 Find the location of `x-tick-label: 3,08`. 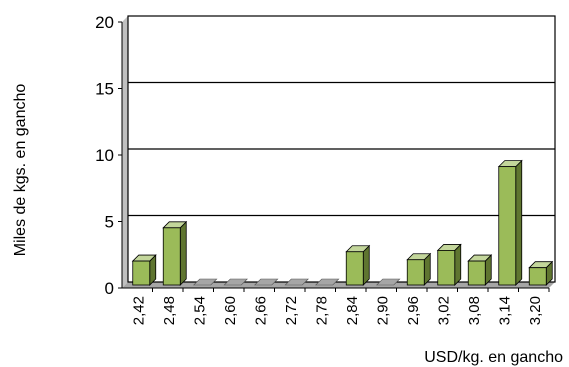

x-tick-label: 3,08 is located at coordinates (474, 310).